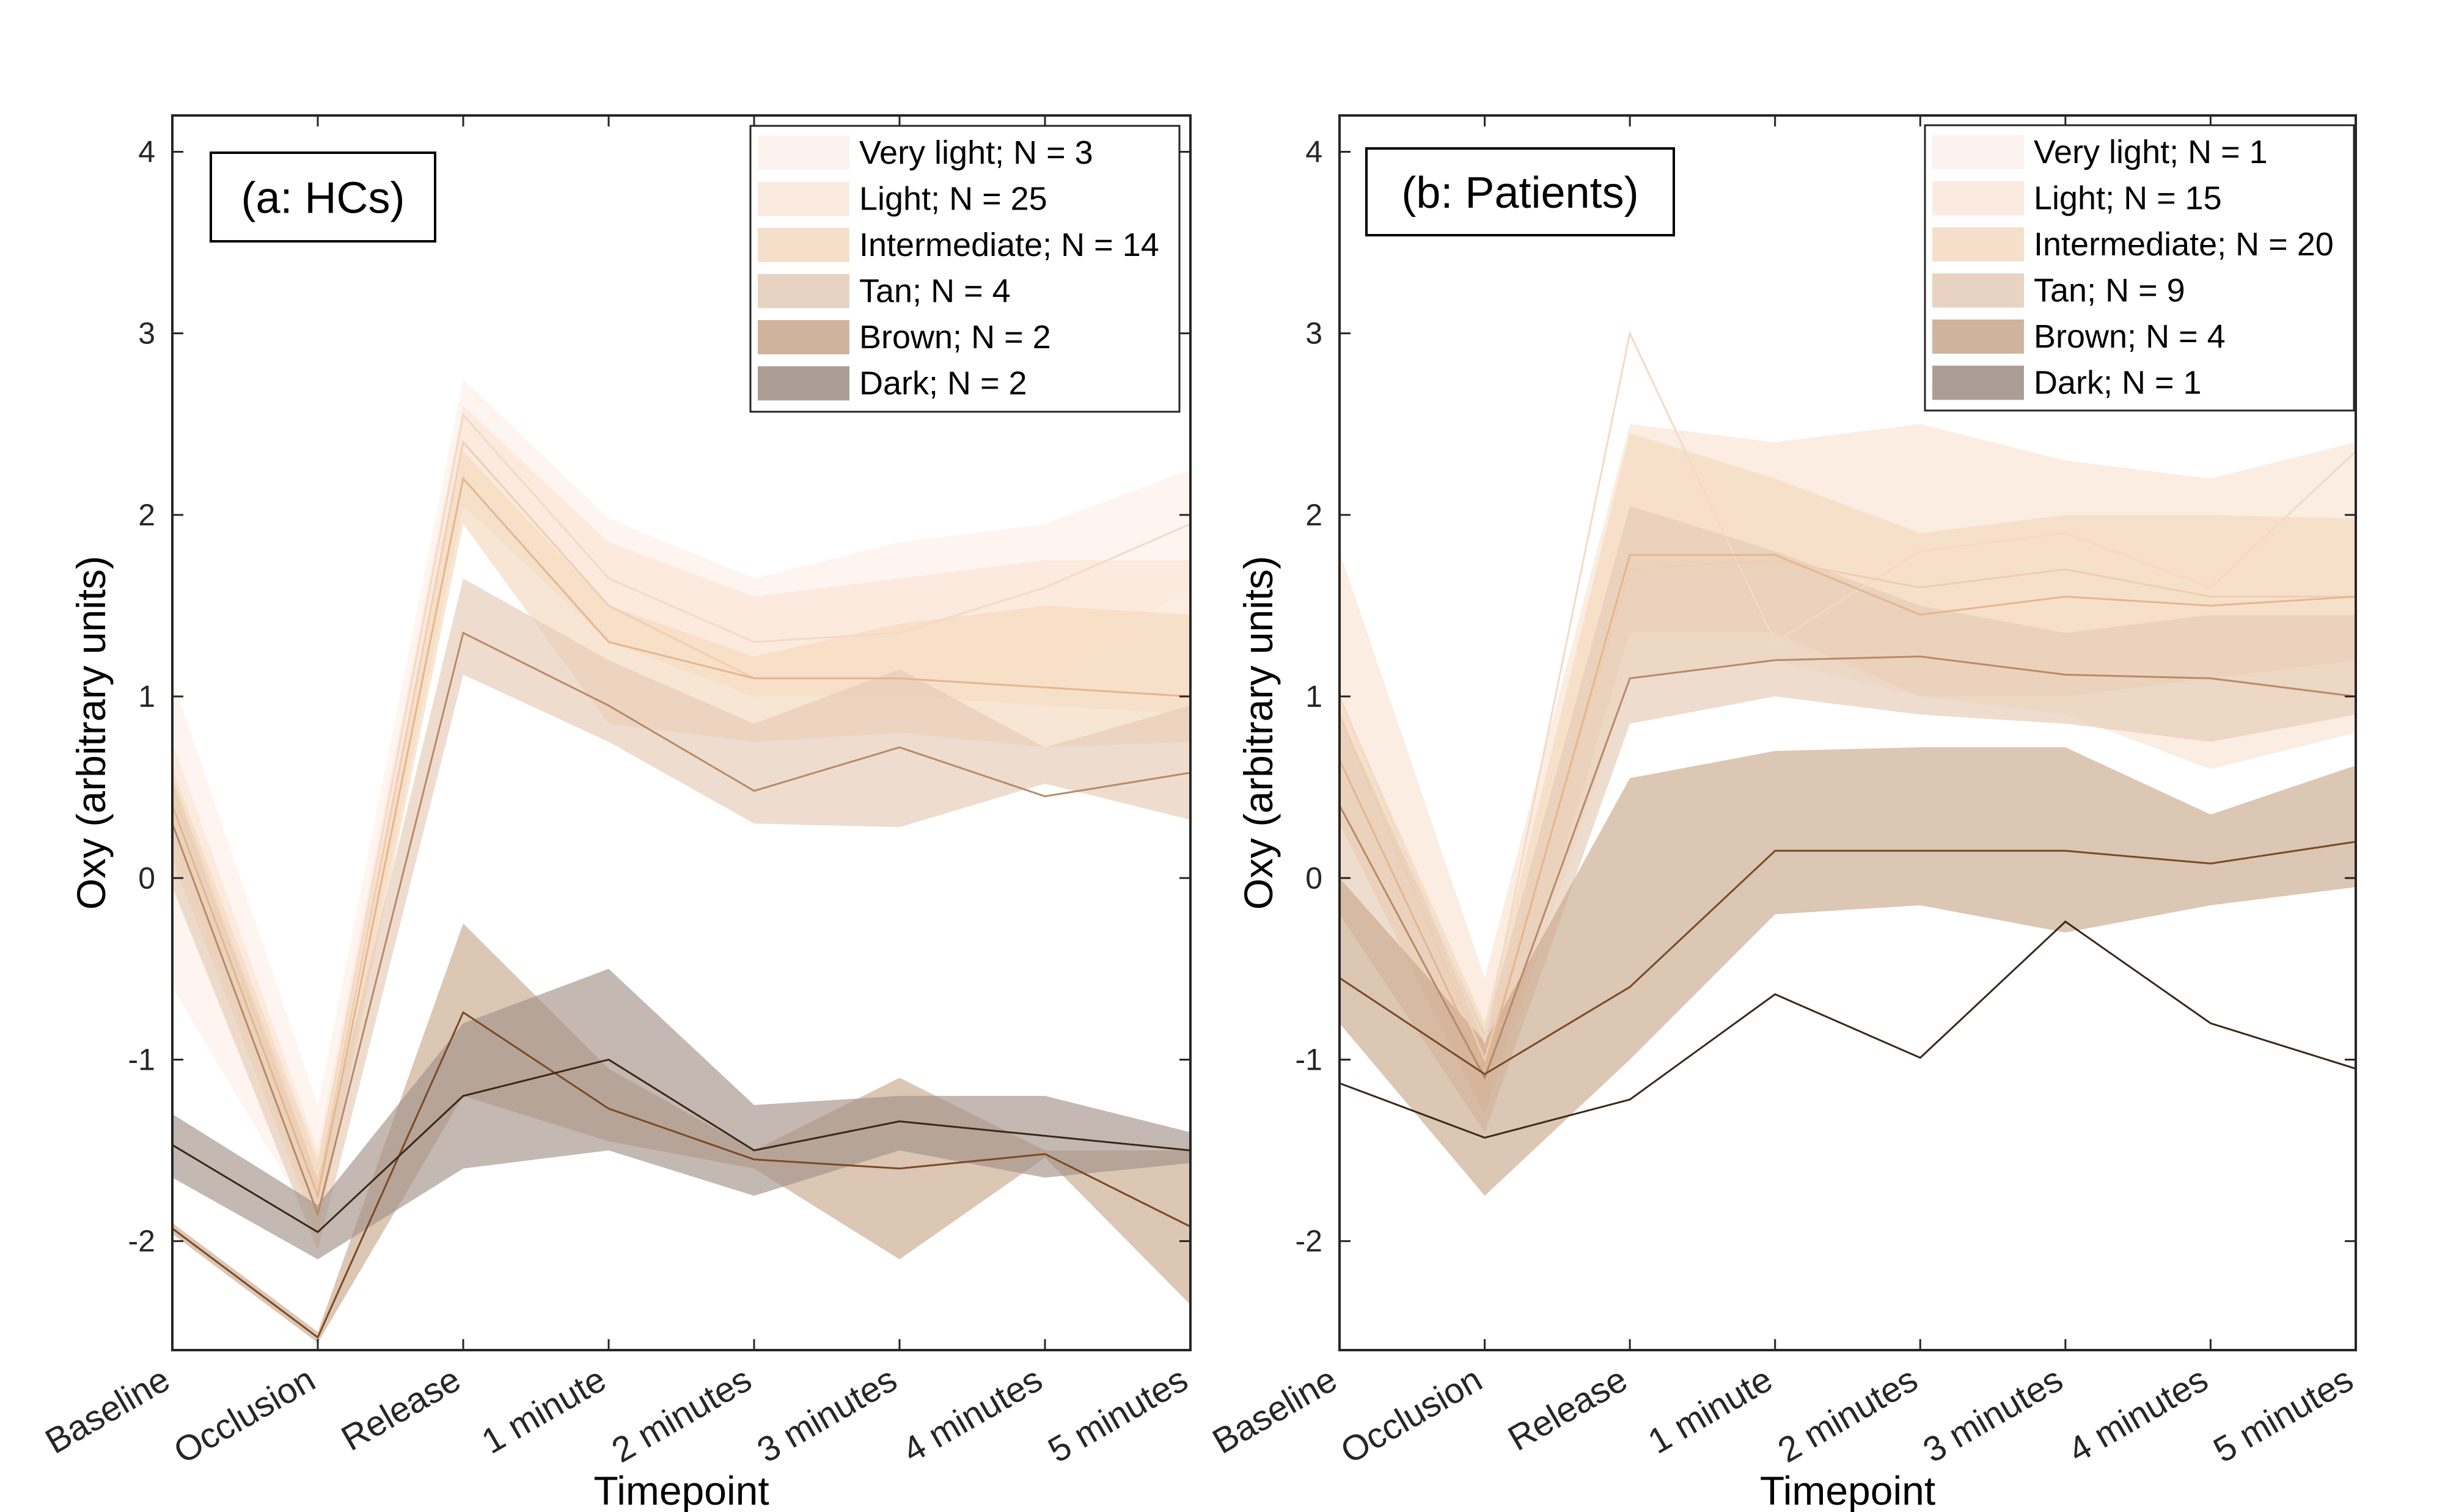 Image resolution: width=2445 pixels, height=1512 pixels. Describe the element at coordinates (2128, 199) in the screenshot. I see `legend-label-1: Light; N = 15` at that location.